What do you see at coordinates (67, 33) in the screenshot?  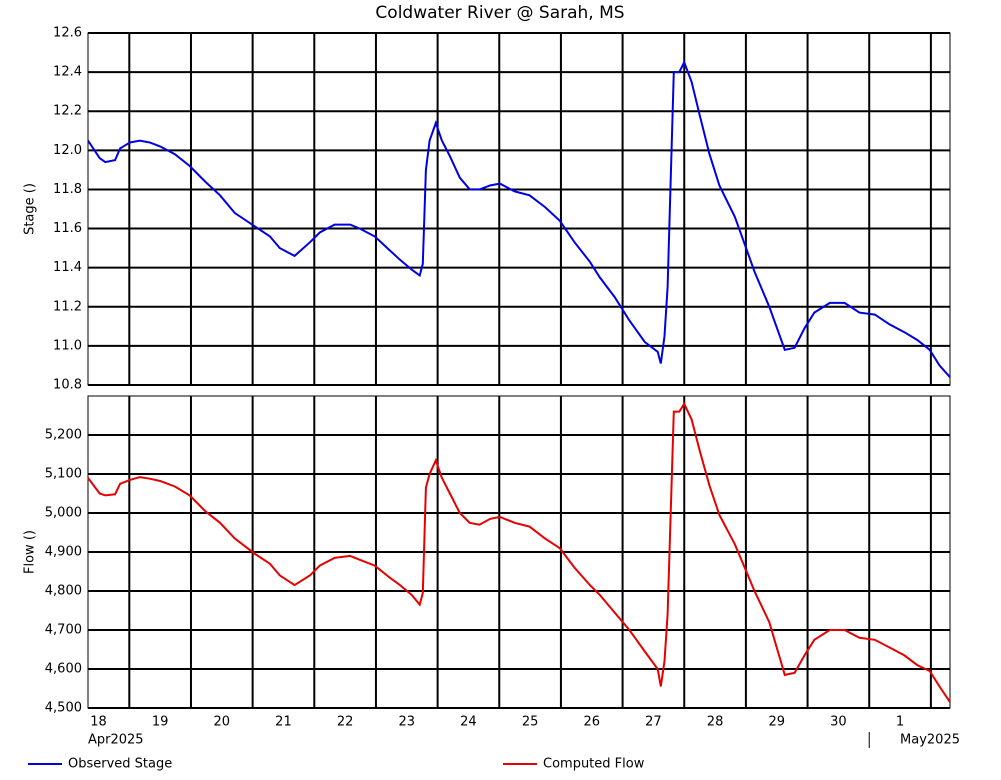 I see `y-tick-label: 12.6` at bounding box center [67, 33].